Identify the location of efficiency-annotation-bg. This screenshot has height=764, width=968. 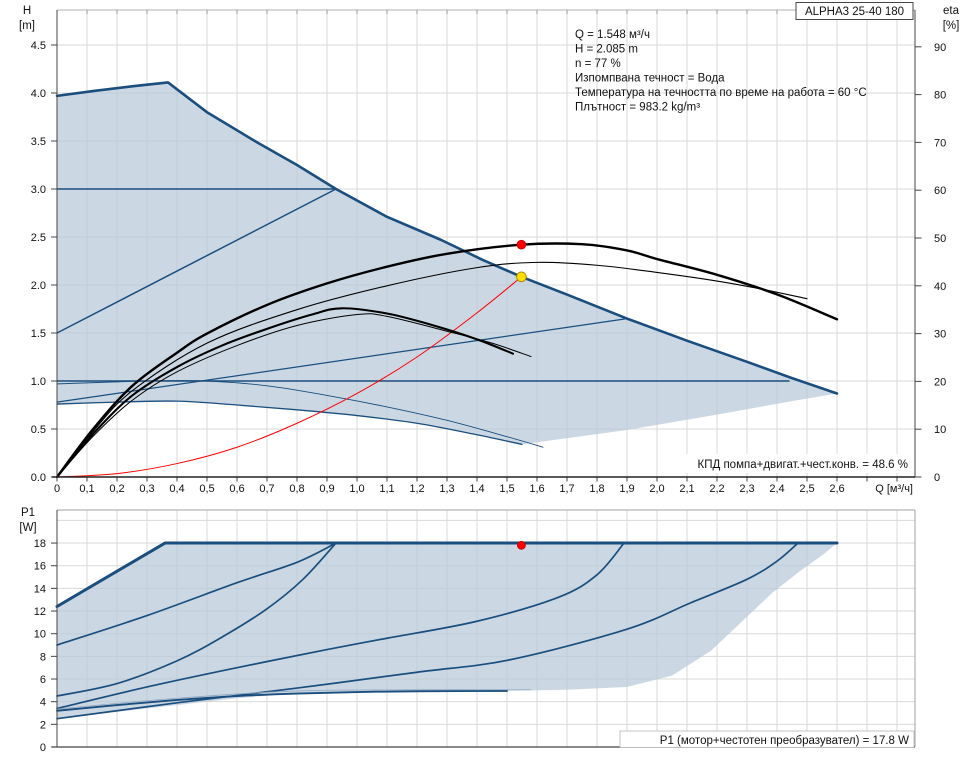
(785, 463).